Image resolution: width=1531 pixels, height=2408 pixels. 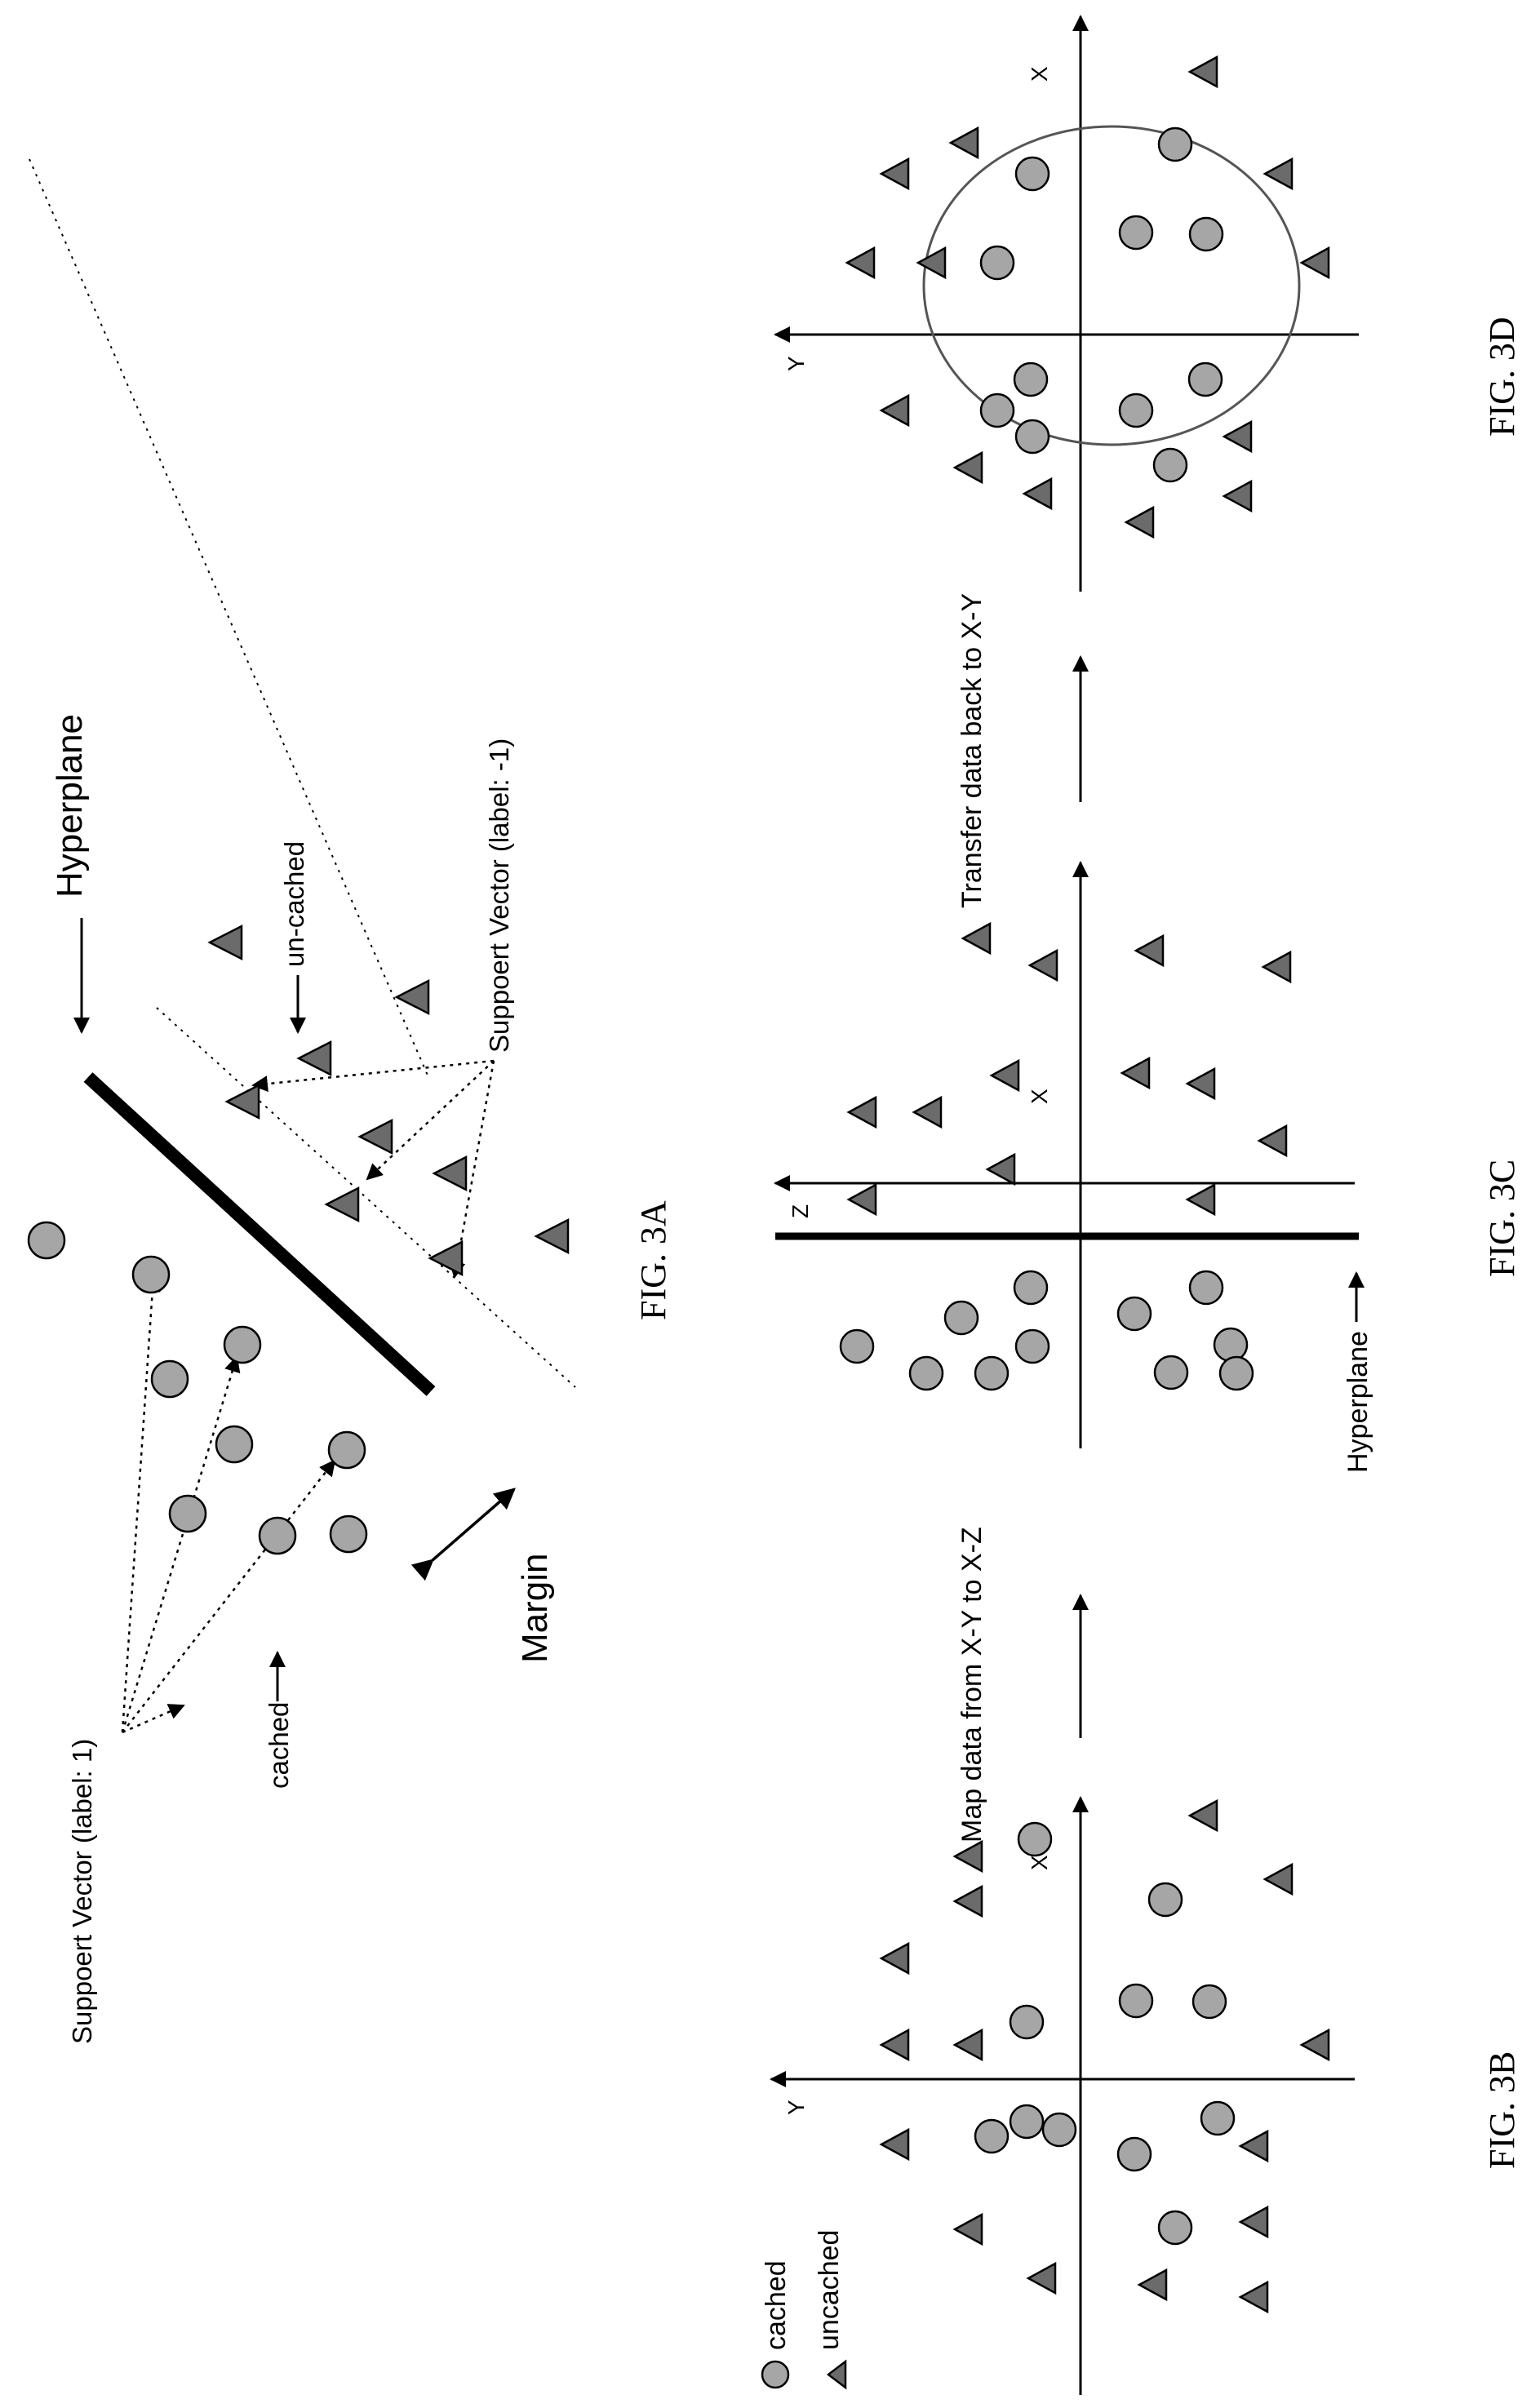 I want to click on transition-transfer: Transfer data back to X-Y, so click(x=1023, y=751).